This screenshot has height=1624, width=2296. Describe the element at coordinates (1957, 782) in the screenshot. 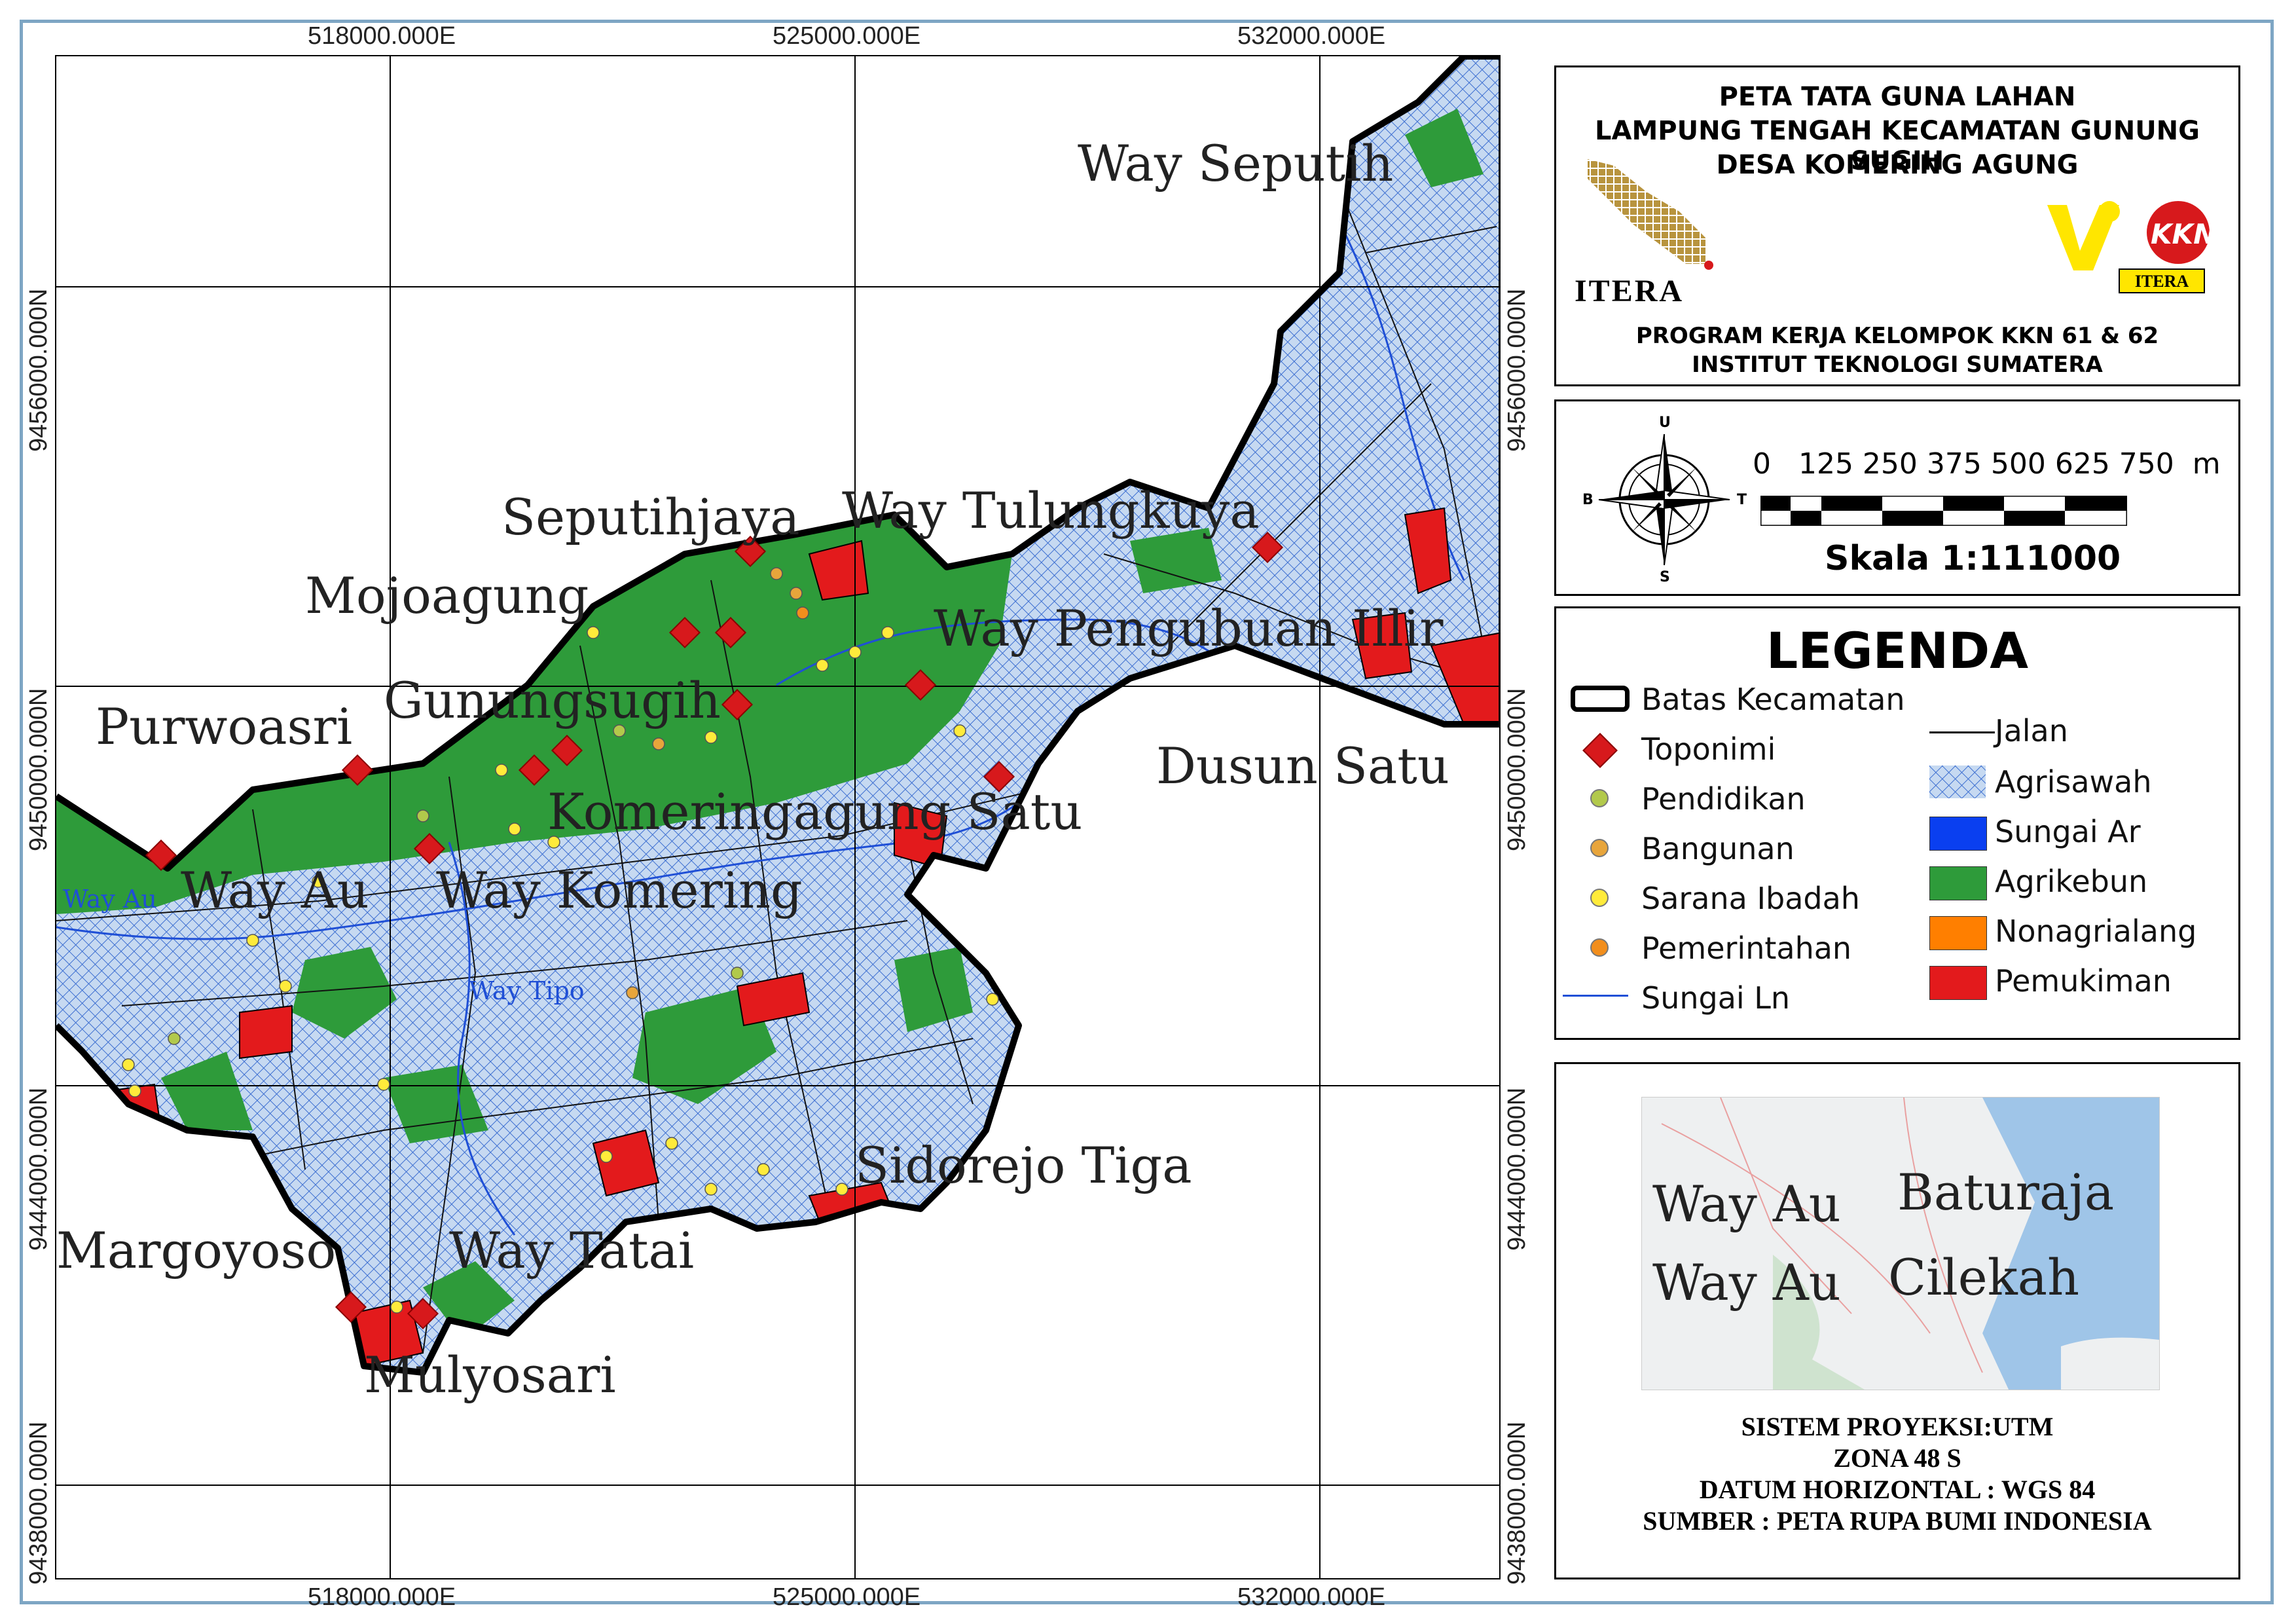

I see `legend-symbol-agrisawah` at that location.